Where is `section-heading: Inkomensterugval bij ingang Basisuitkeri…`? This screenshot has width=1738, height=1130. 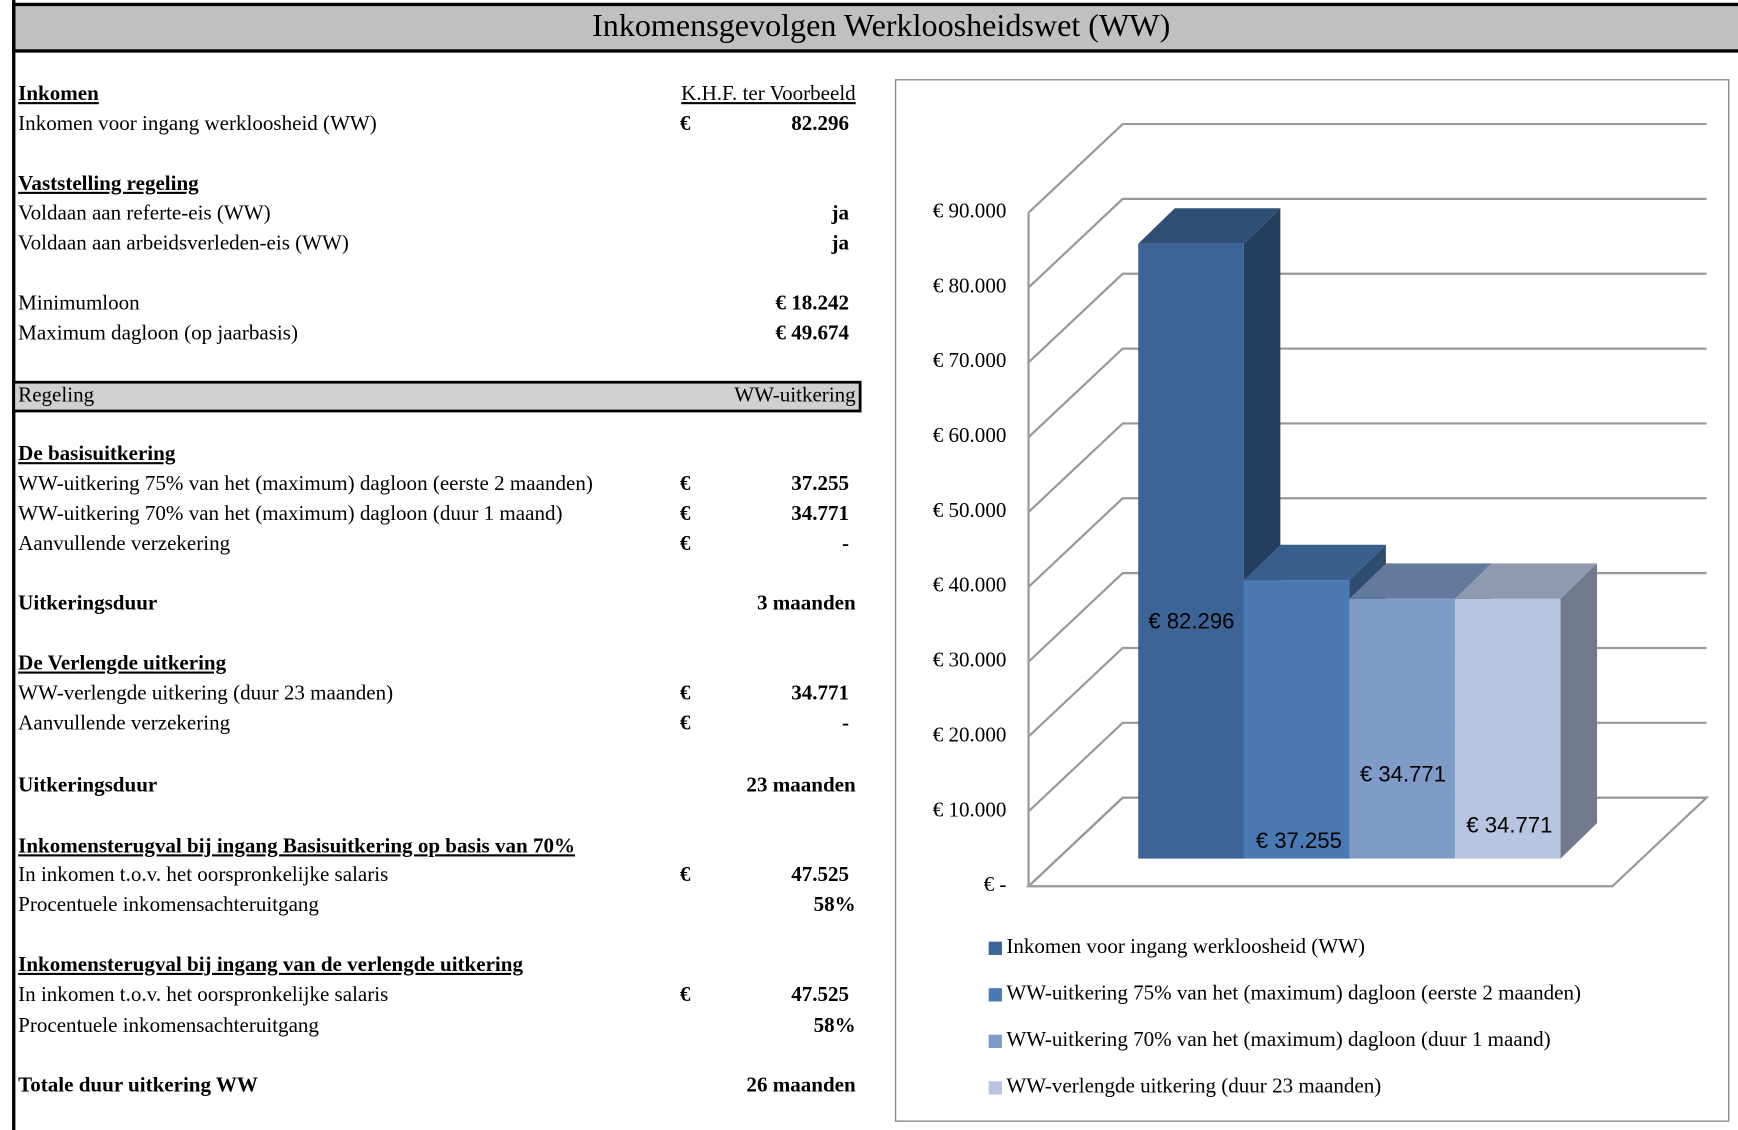
section-heading: Inkomensterugval bij ingang Basisuitkeri… is located at coordinates (296, 845).